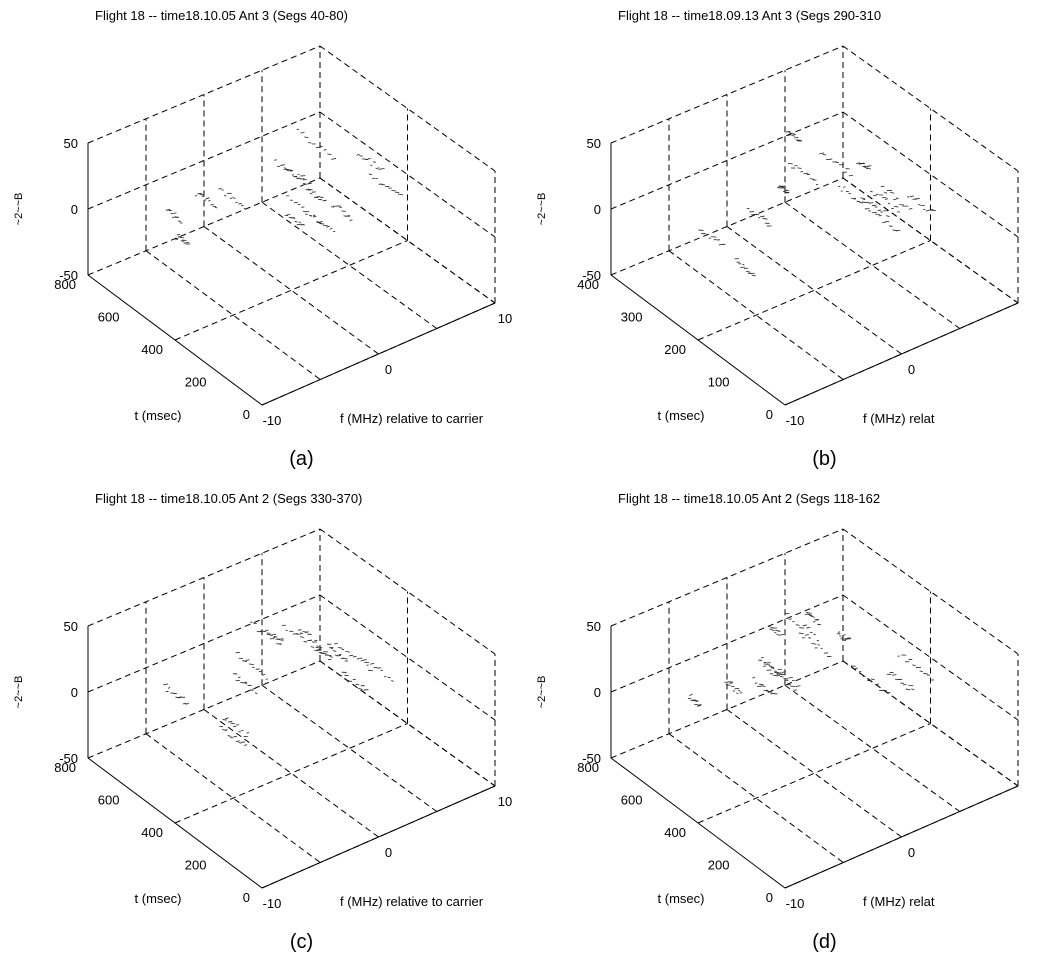 This screenshot has width=1046, height=966. Describe the element at coordinates (388, 369) in the screenshot. I see `x-tick-label: 0` at that location.